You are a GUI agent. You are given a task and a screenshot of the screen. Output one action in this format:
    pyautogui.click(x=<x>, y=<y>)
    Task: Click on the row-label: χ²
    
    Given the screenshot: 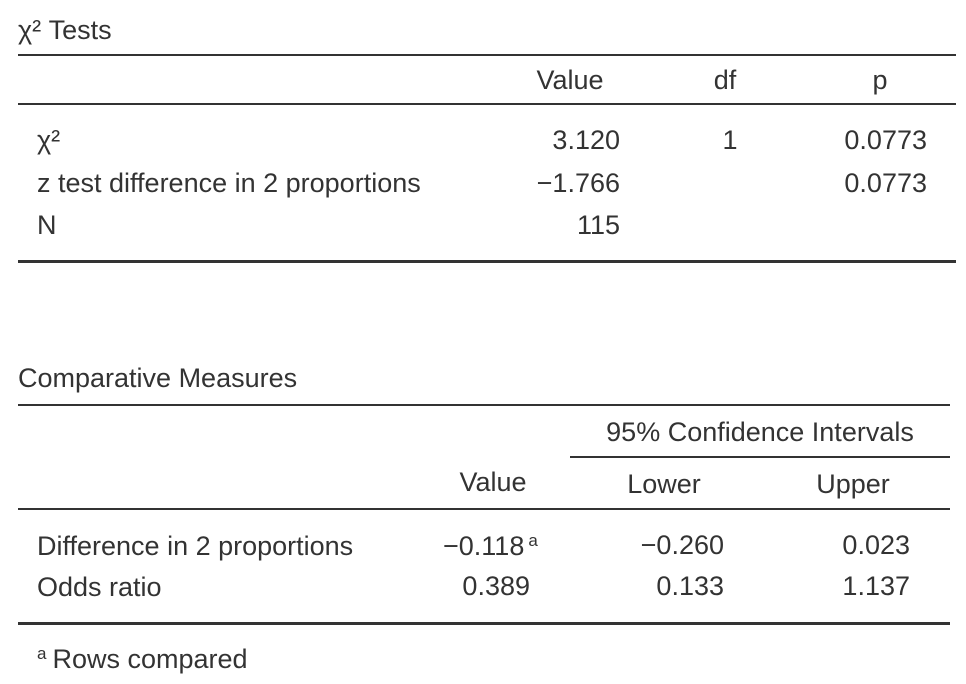 What is the action you would take?
    pyautogui.click(x=49, y=140)
    